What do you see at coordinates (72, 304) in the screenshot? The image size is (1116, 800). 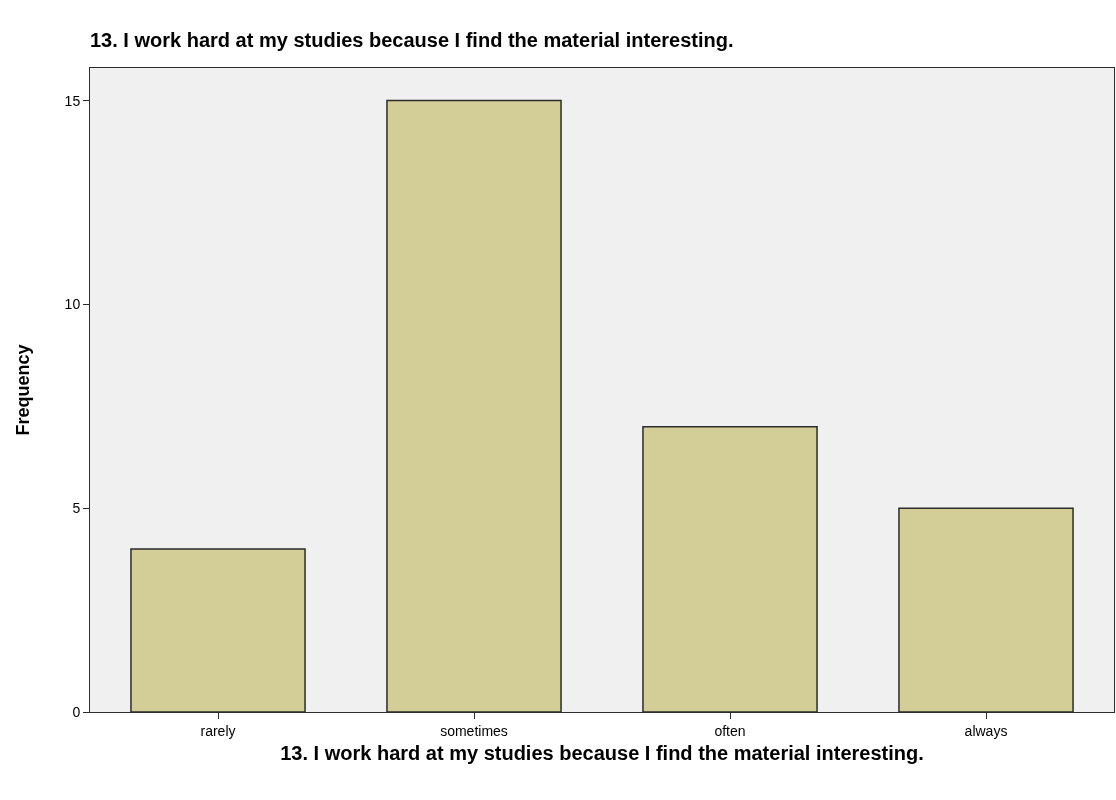 I see `y-tick-label: 10` at bounding box center [72, 304].